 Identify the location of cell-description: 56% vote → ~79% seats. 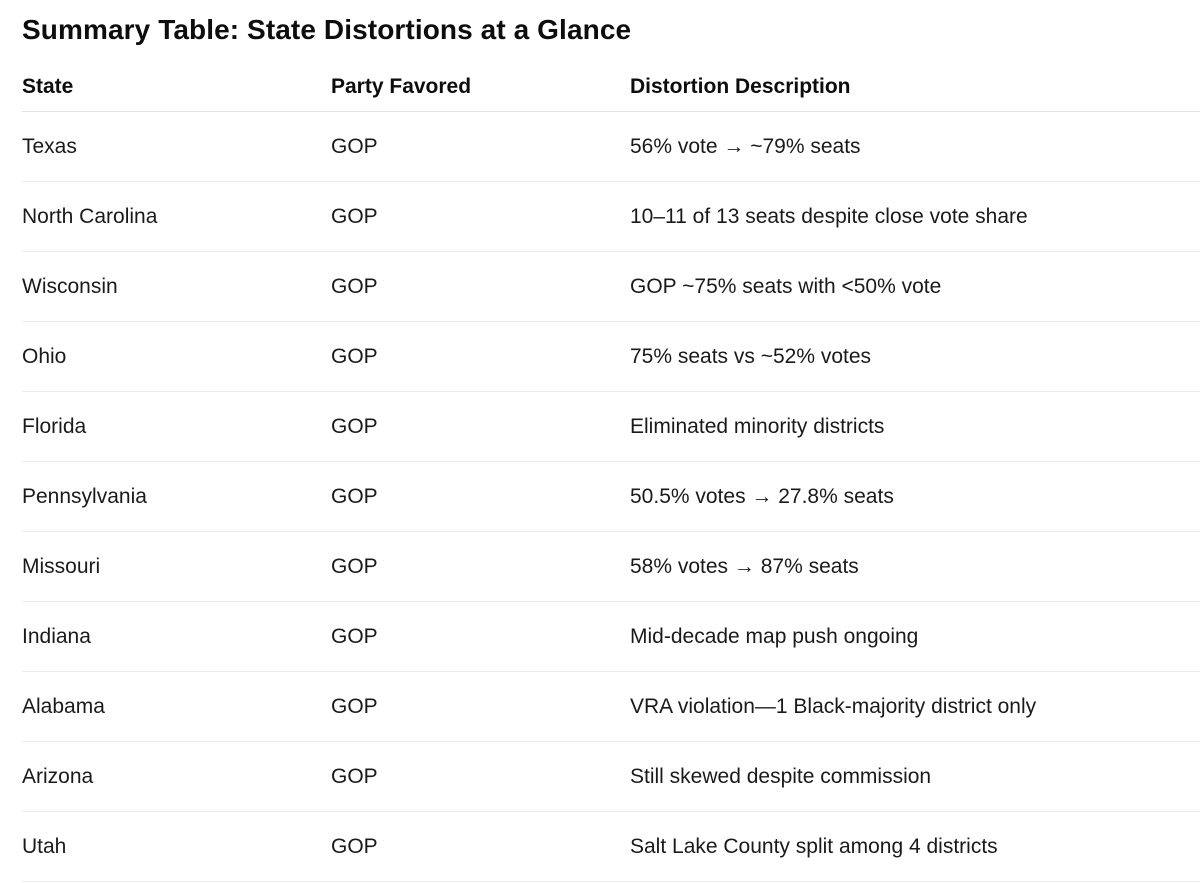
(915, 146).